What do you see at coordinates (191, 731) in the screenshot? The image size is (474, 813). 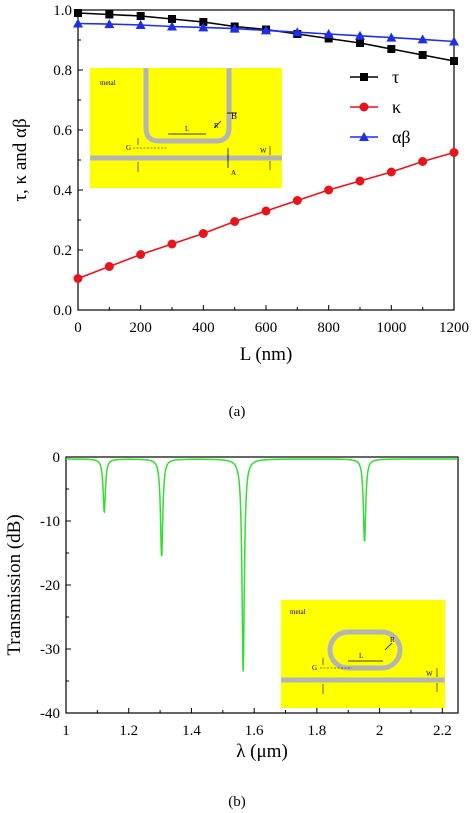 I see `panel-b-x-tick-label: 1.4` at bounding box center [191, 731].